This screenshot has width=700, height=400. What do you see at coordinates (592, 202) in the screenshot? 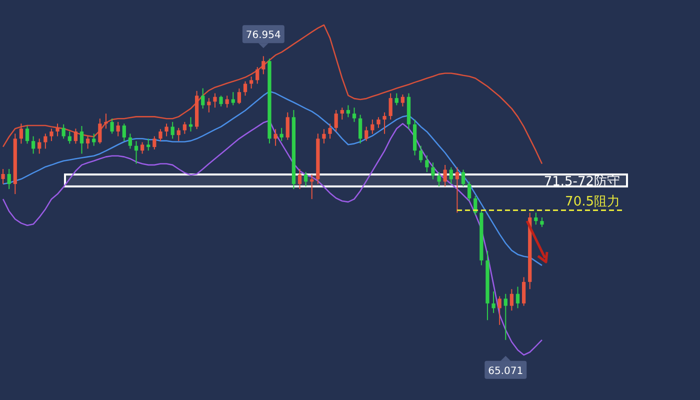
I see `ref-line-label: 70.5阻力` at bounding box center [592, 202].